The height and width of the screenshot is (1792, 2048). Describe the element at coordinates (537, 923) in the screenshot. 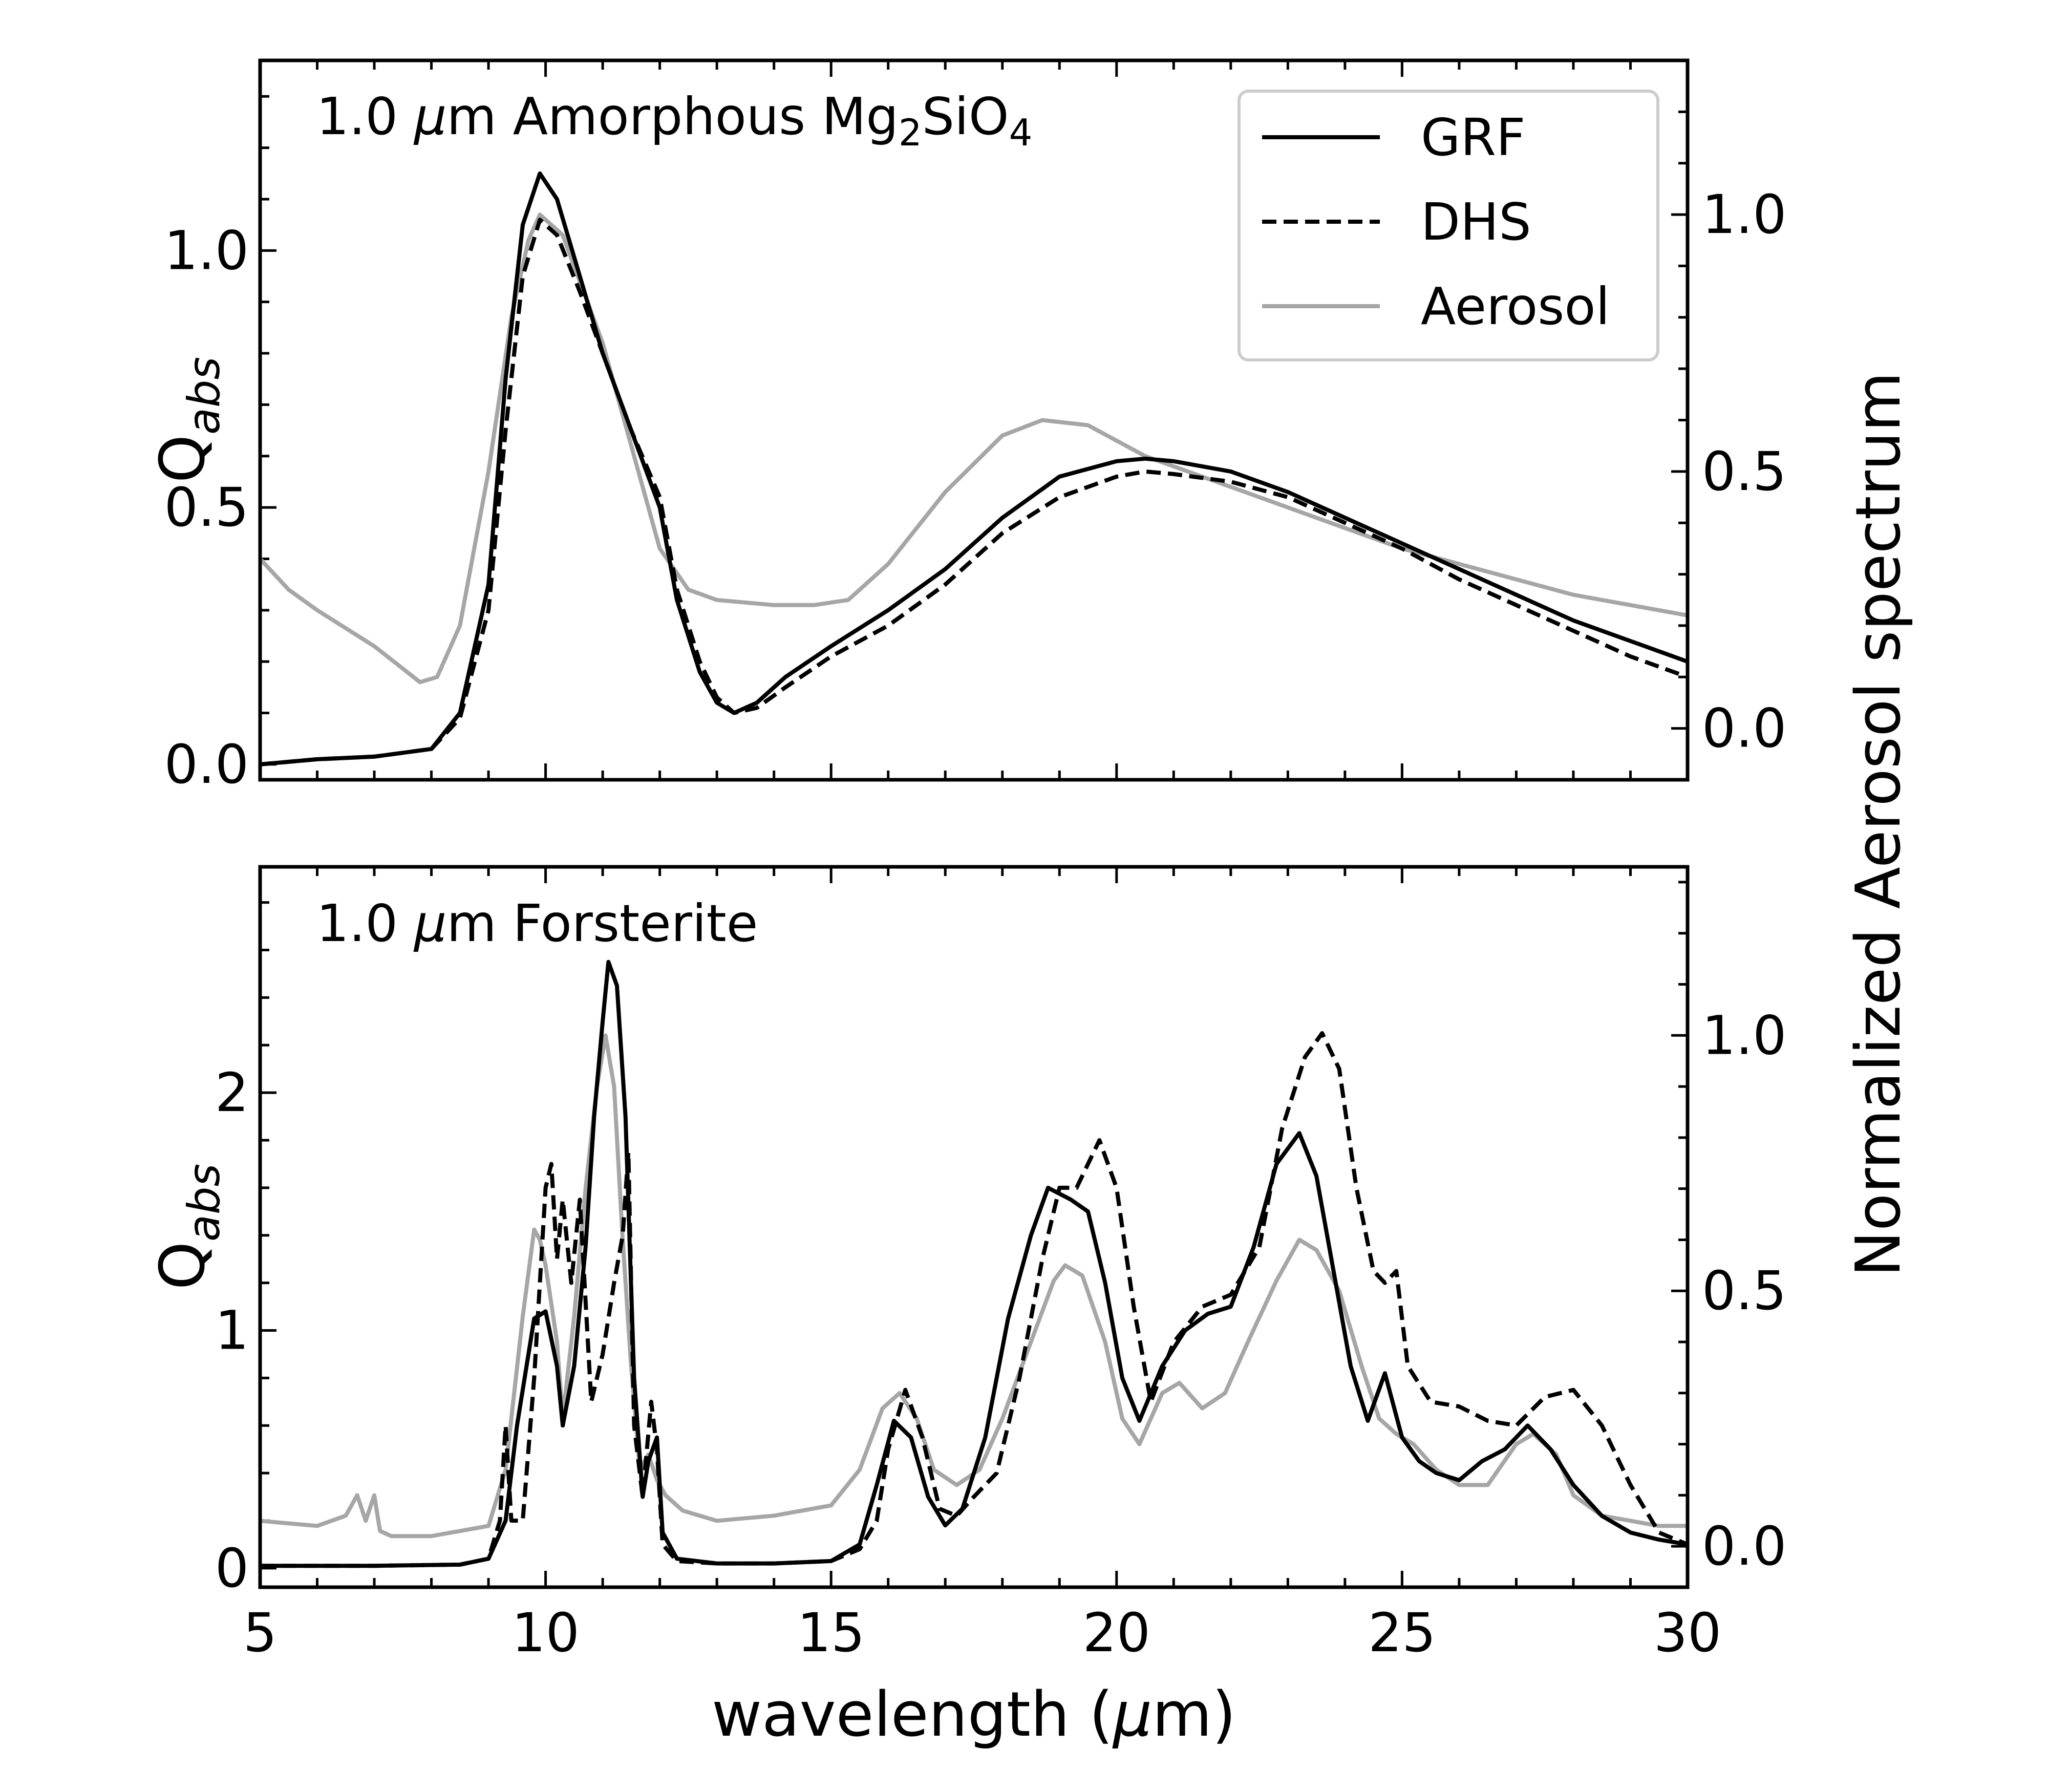

I see `bottom-panel-label: 1.0 μm Forsterite` at that location.